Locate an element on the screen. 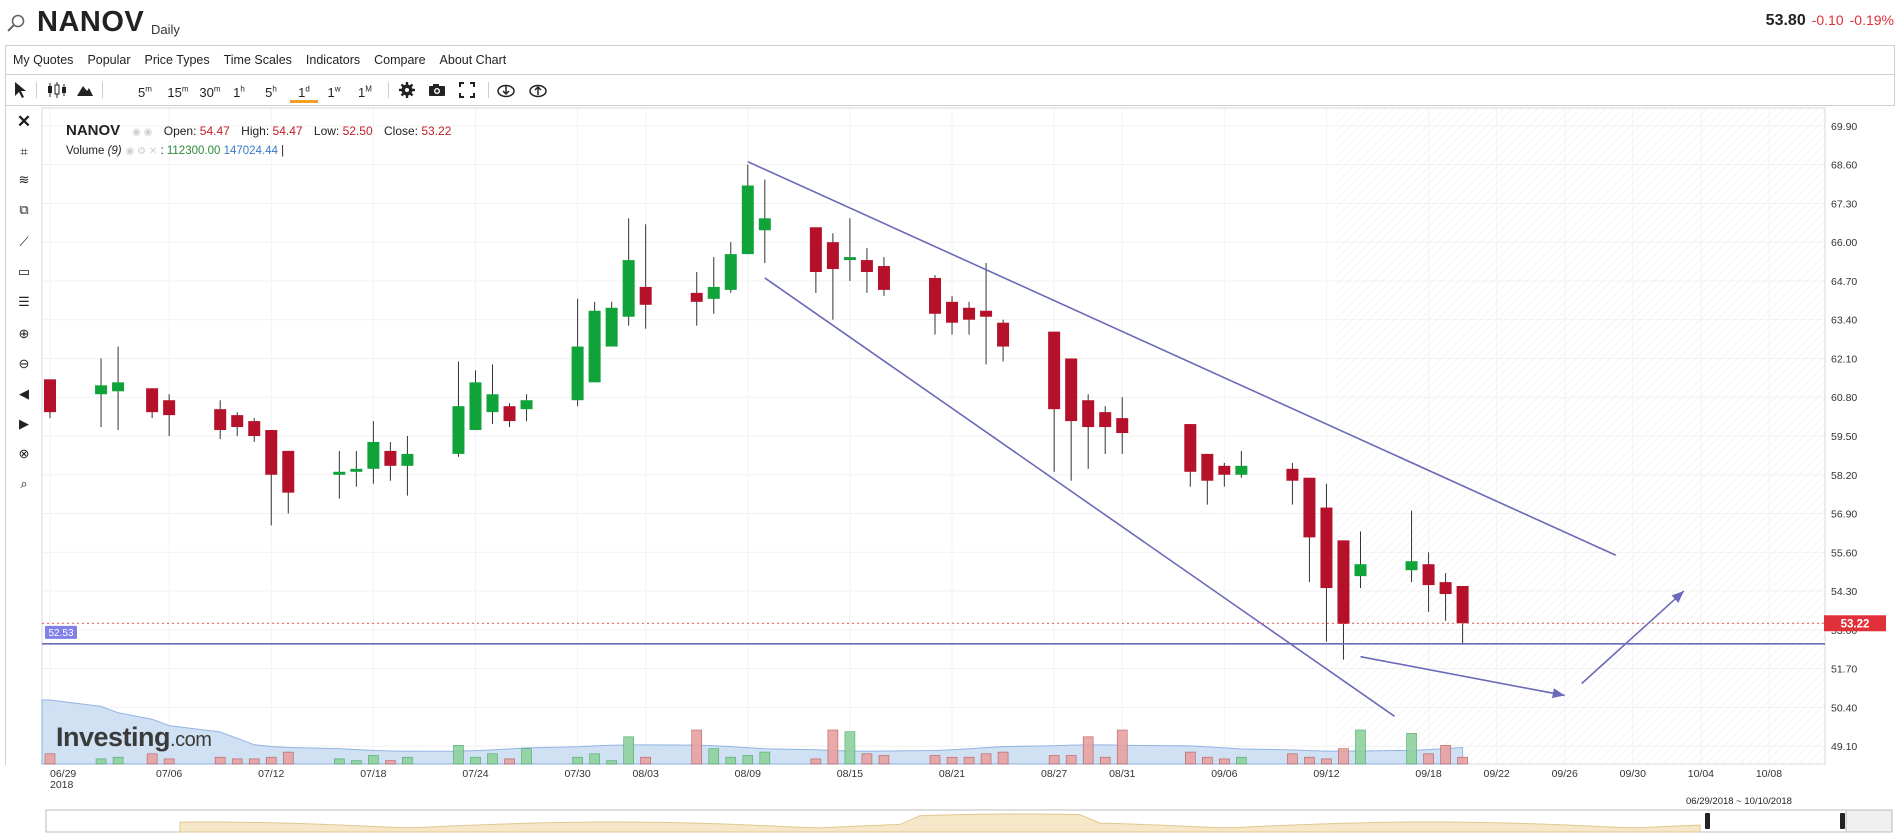  menu-popular: Popular is located at coordinates (109, 60).